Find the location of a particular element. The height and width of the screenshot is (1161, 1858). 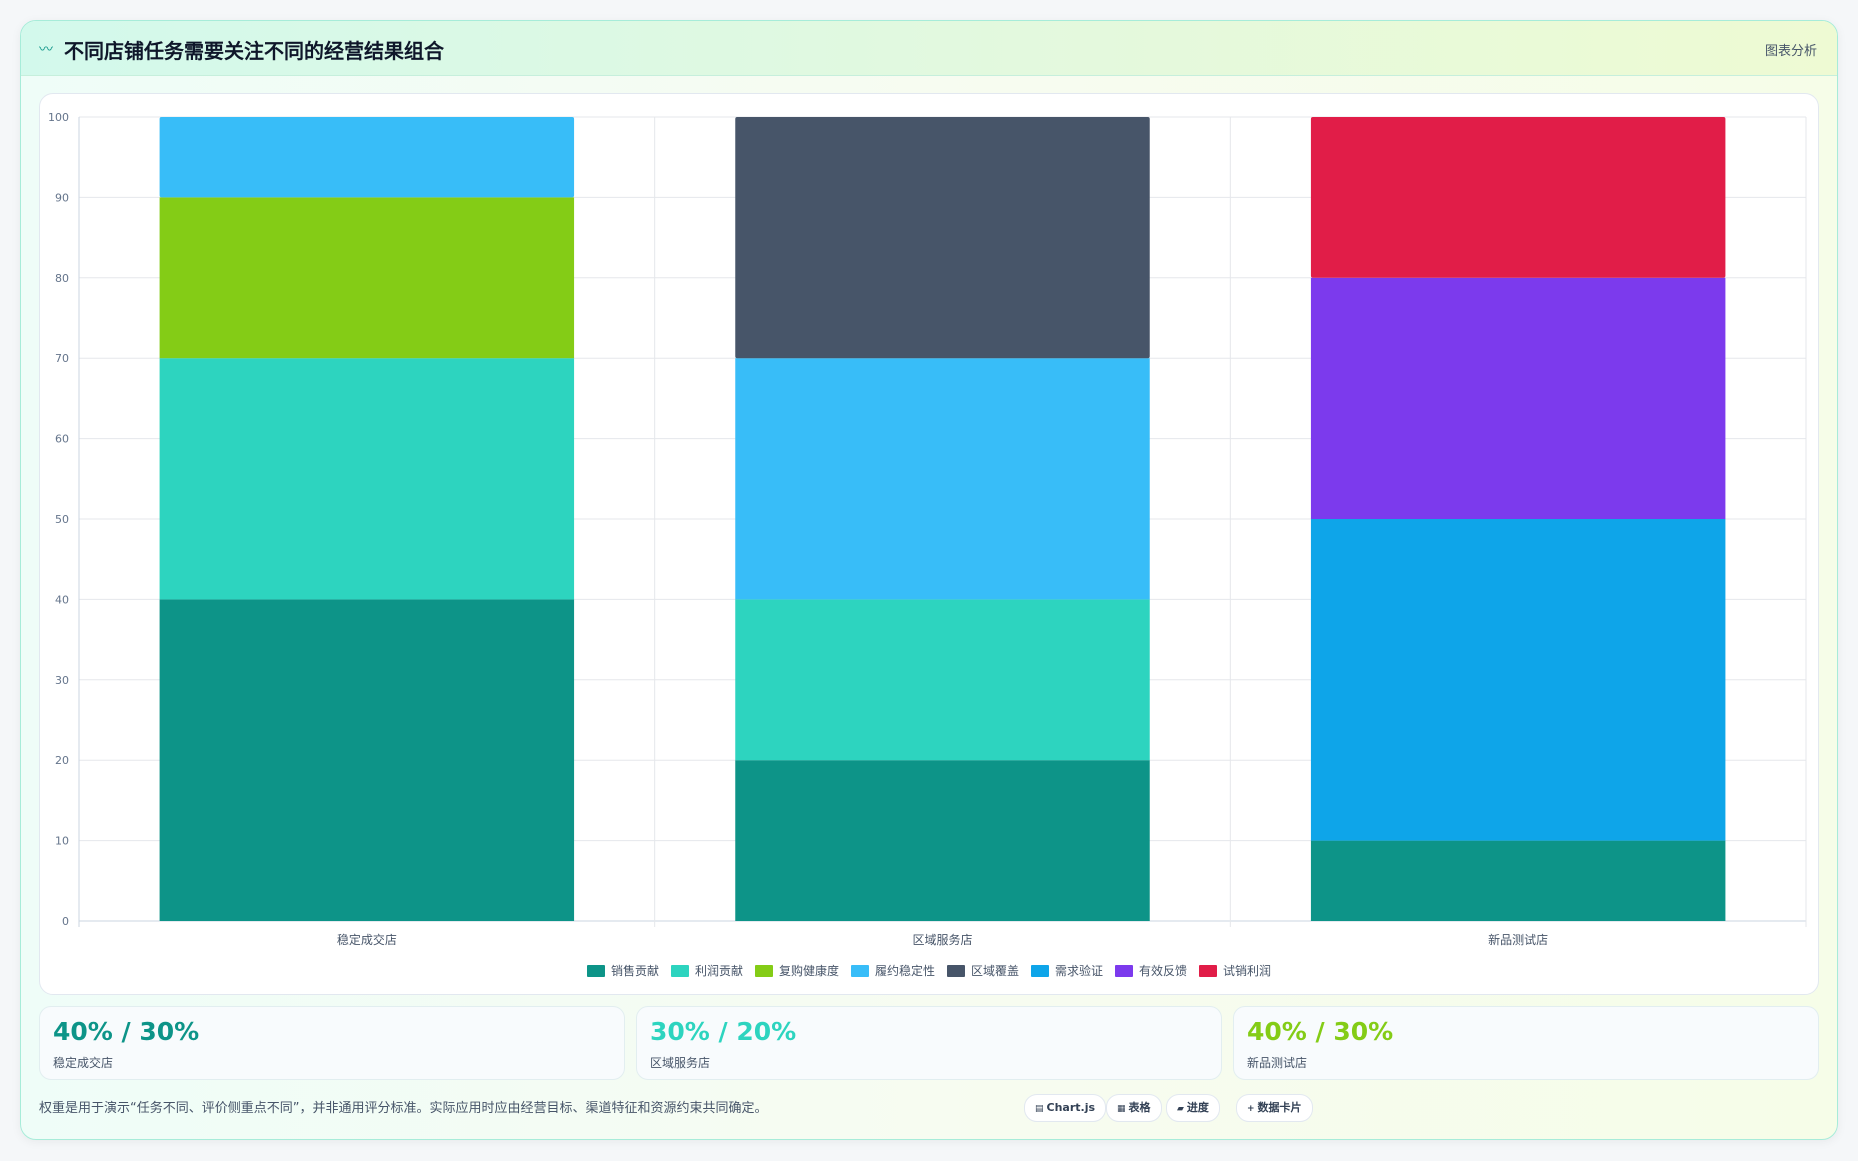

stat-card-stable: 40% / 30% 稳定成交店 is located at coordinates (332, 1043).